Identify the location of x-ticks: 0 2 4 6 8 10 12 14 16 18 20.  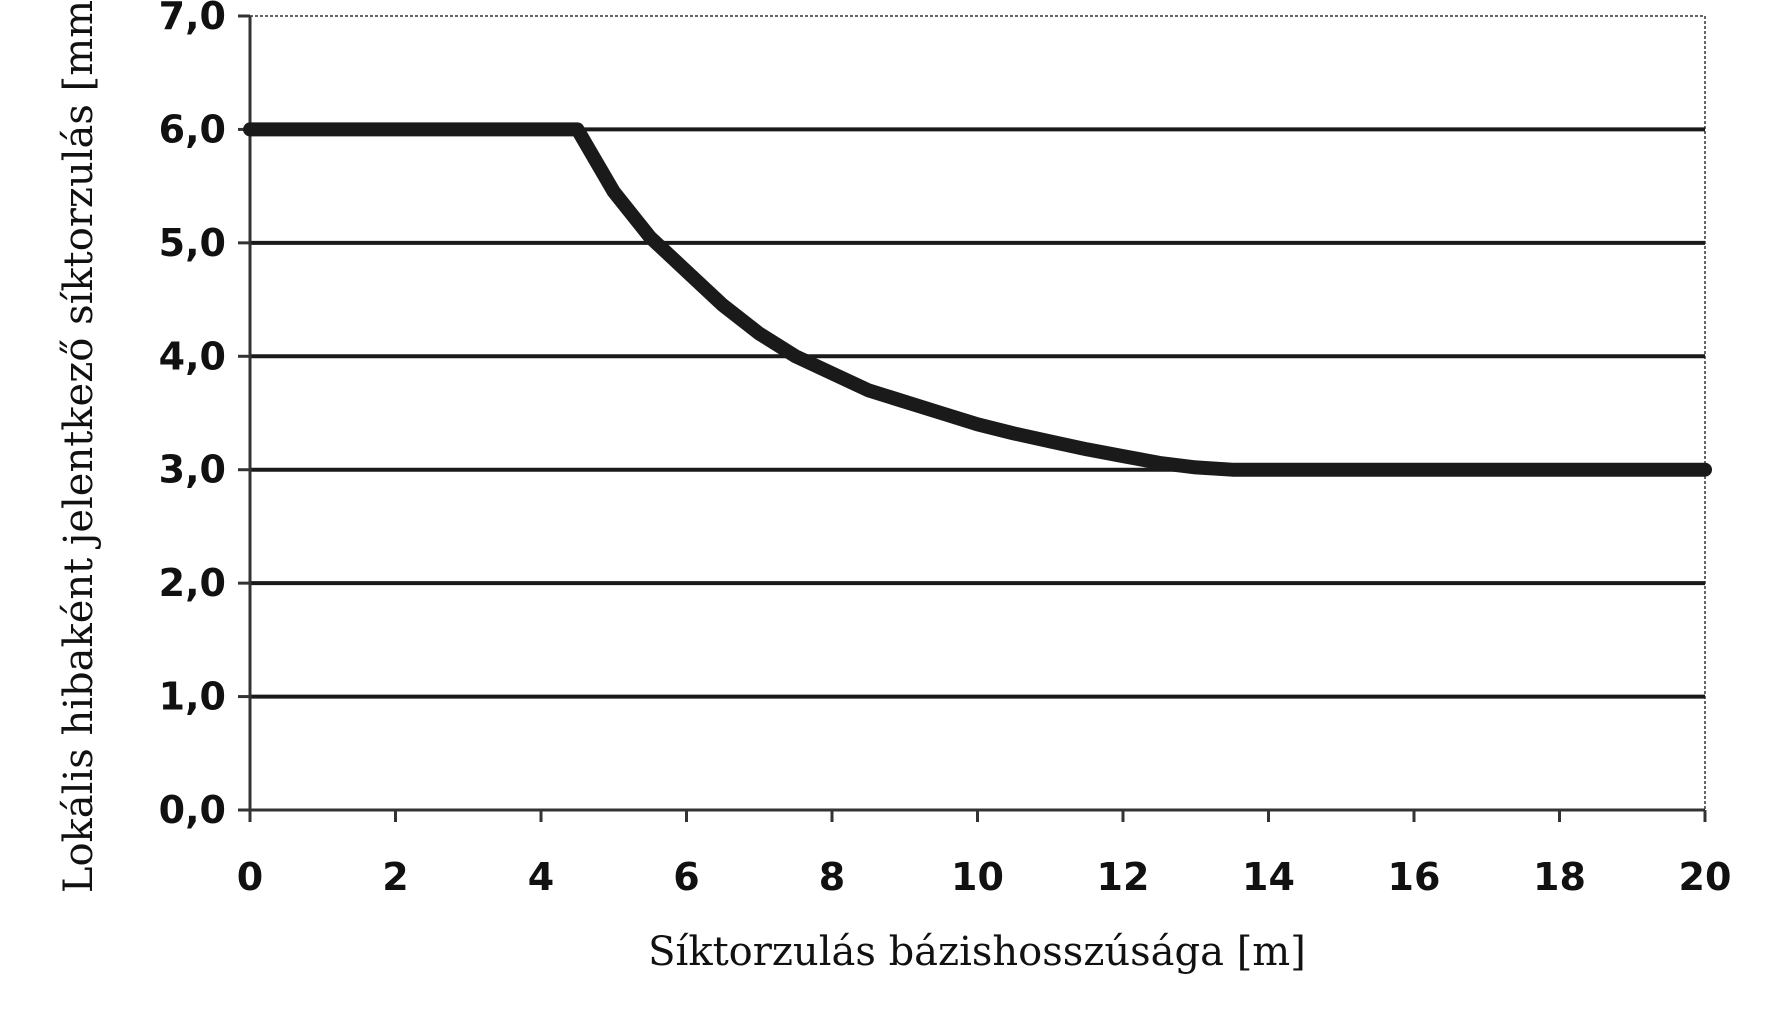
(984, 854).